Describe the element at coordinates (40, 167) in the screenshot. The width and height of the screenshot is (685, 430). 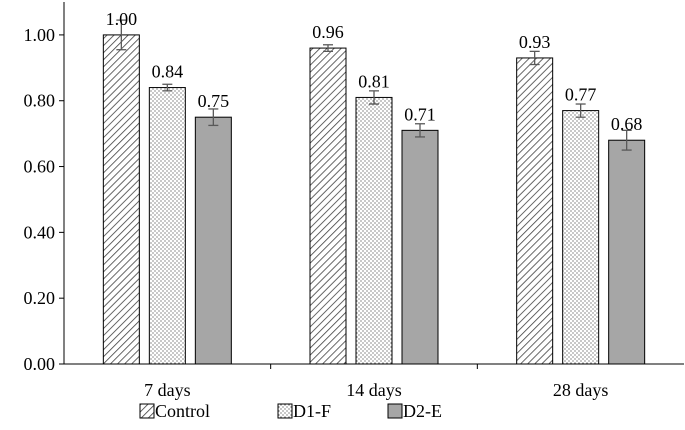
I see `y-tick-label-3: 0.60` at that location.